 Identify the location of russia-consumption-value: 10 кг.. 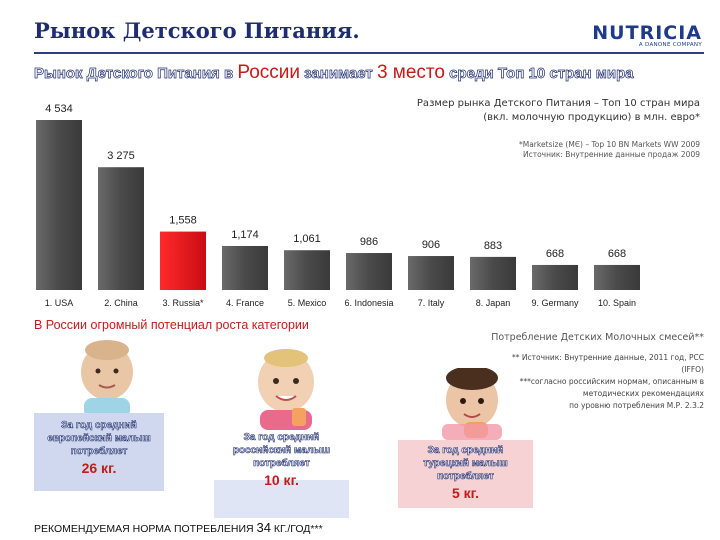
(281, 480).